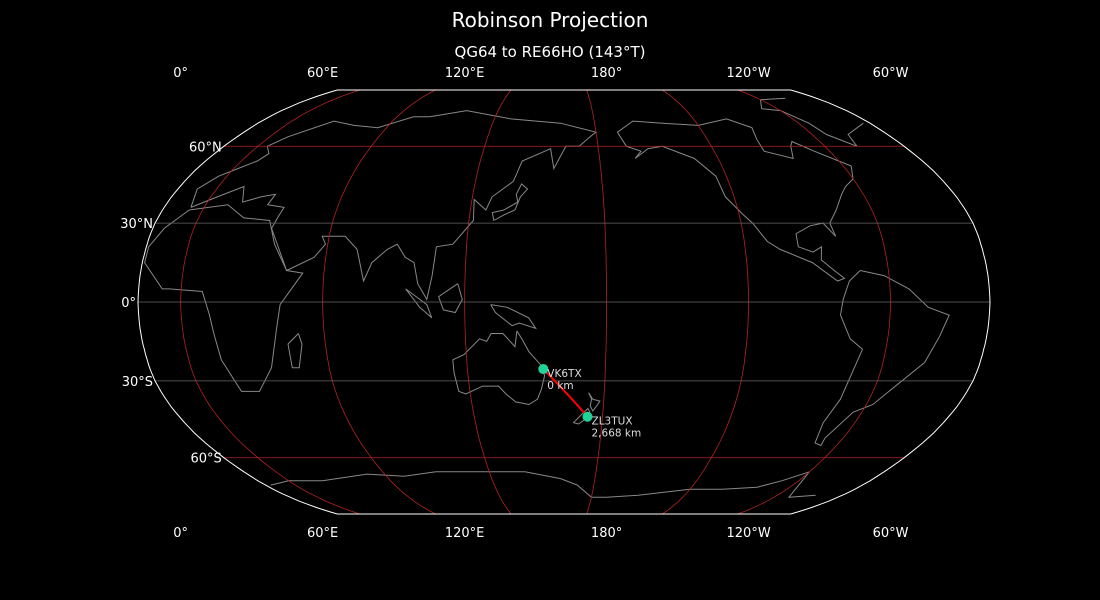 Image resolution: width=1100 pixels, height=600 pixels. What do you see at coordinates (560, 386) in the screenshot?
I see `start-distance: 0 km` at bounding box center [560, 386].